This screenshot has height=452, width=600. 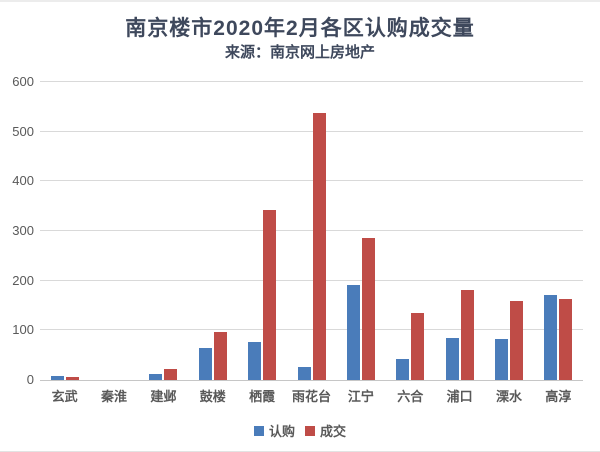 What do you see at coordinates (311, 396) in the screenshot?
I see `x-tick-label: 雨花台` at bounding box center [311, 396].